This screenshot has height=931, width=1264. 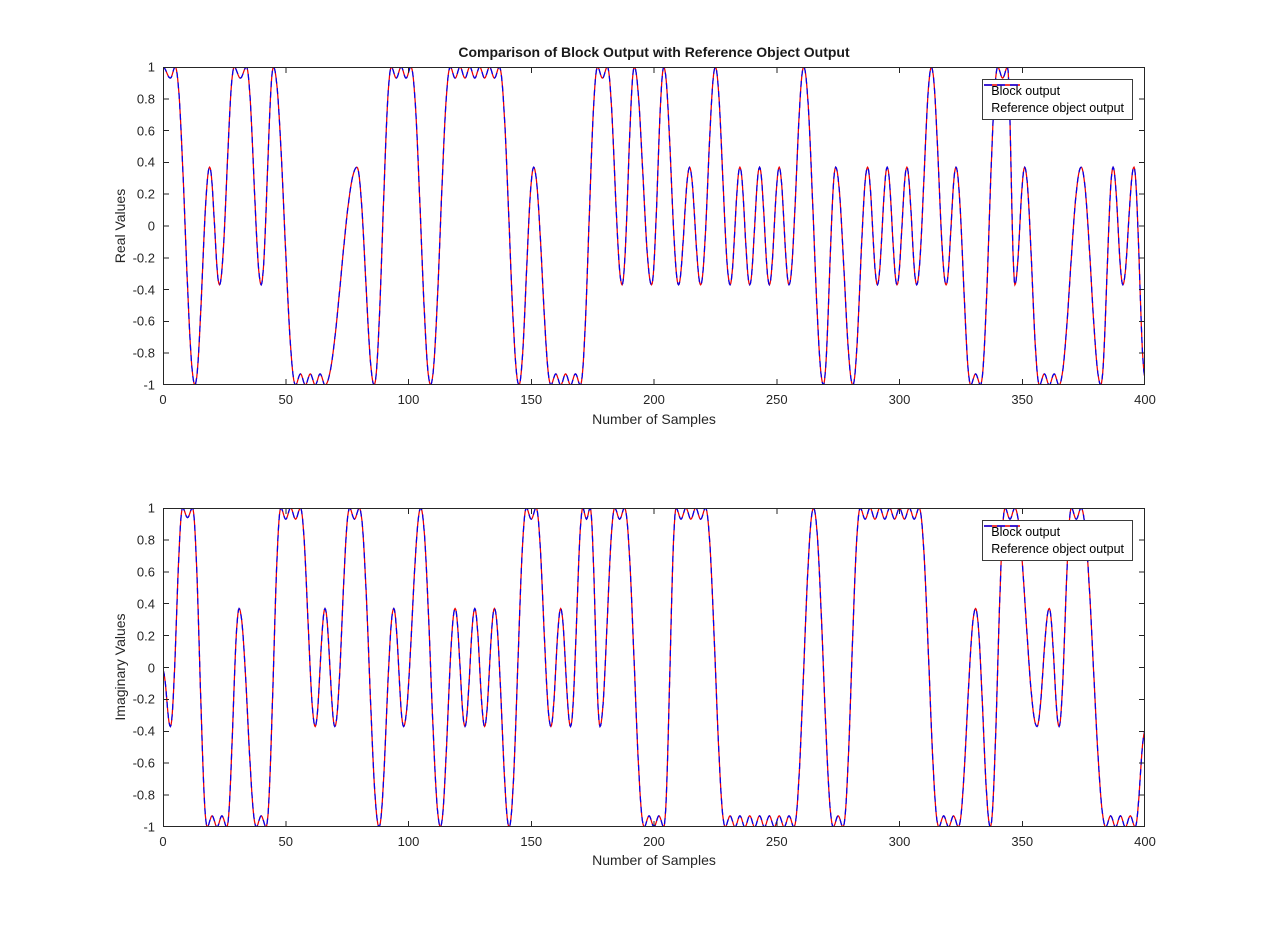 I want to click on x-axis-label-top: Number of Samples, so click(x=654, y=419).